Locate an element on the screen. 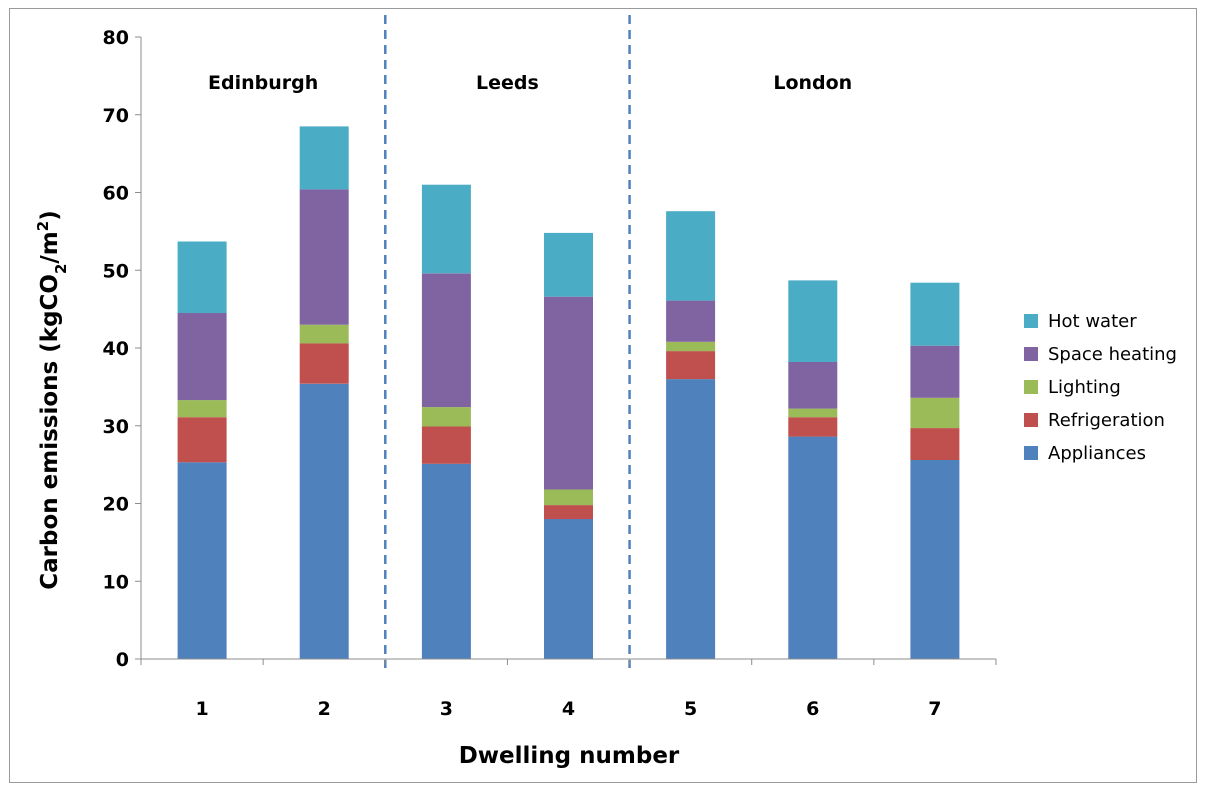 This screenshot has width=1208, height=791. y-tick-label: 20 is located at coordinates (116, 505).